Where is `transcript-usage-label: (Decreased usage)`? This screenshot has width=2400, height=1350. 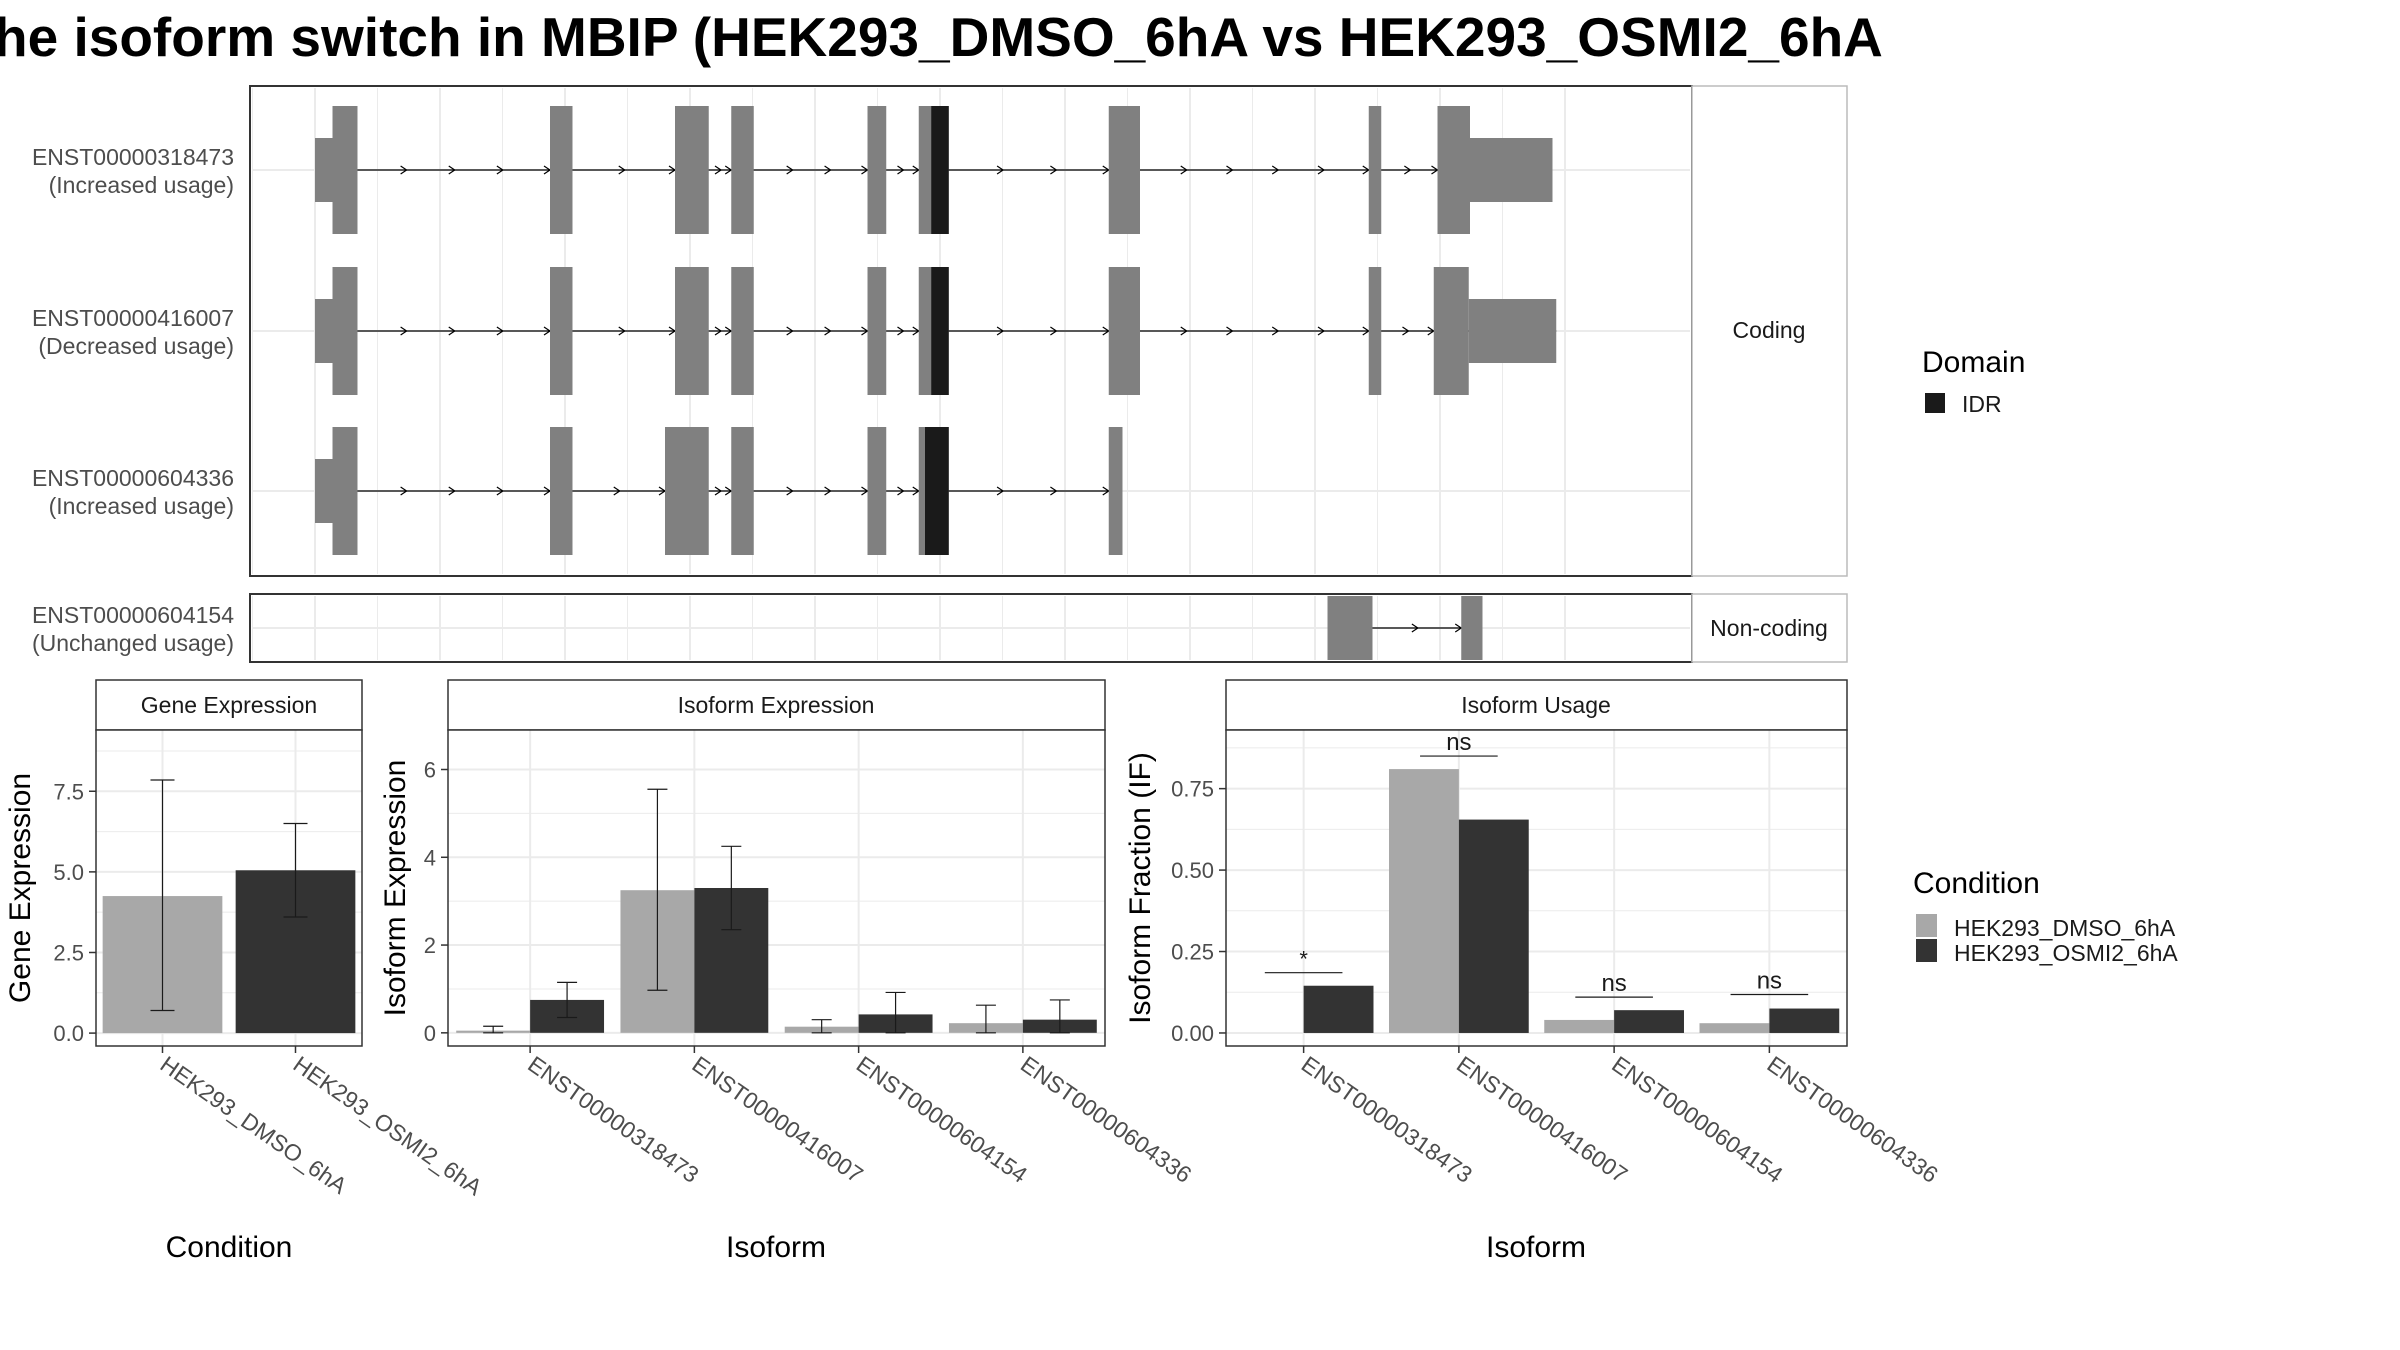 transcript-usage-label: (Decreased usage) is located at coordinates (136, 346).